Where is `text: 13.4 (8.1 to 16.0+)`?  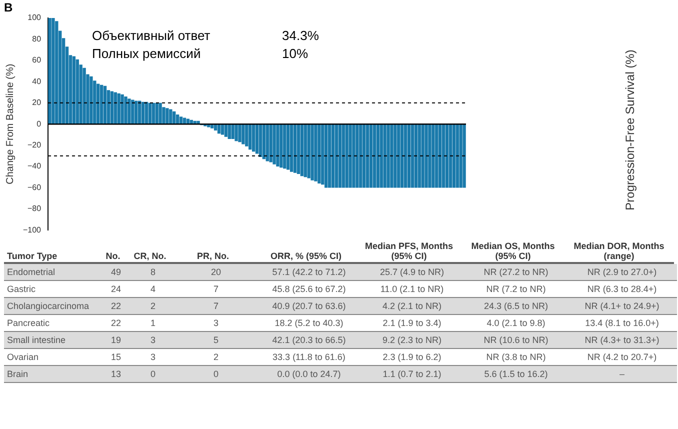 text: 13.4 (8.1 to 16.0+) is located at coordinates (622, 323).